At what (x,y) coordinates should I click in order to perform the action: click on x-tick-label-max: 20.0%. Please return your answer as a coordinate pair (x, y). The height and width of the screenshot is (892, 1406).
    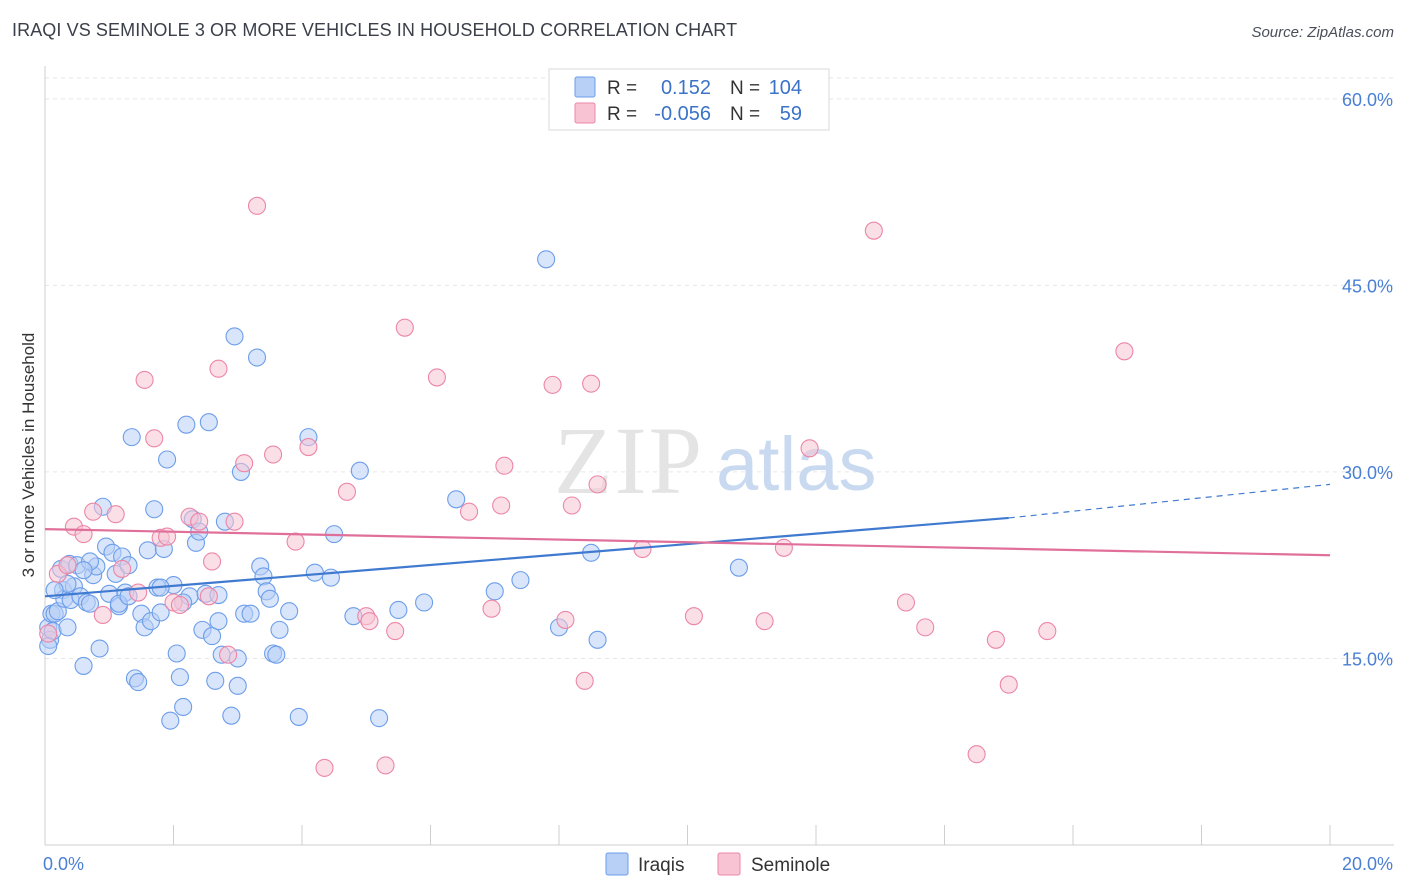
    Looking at the image, I should click on (1367, 864).